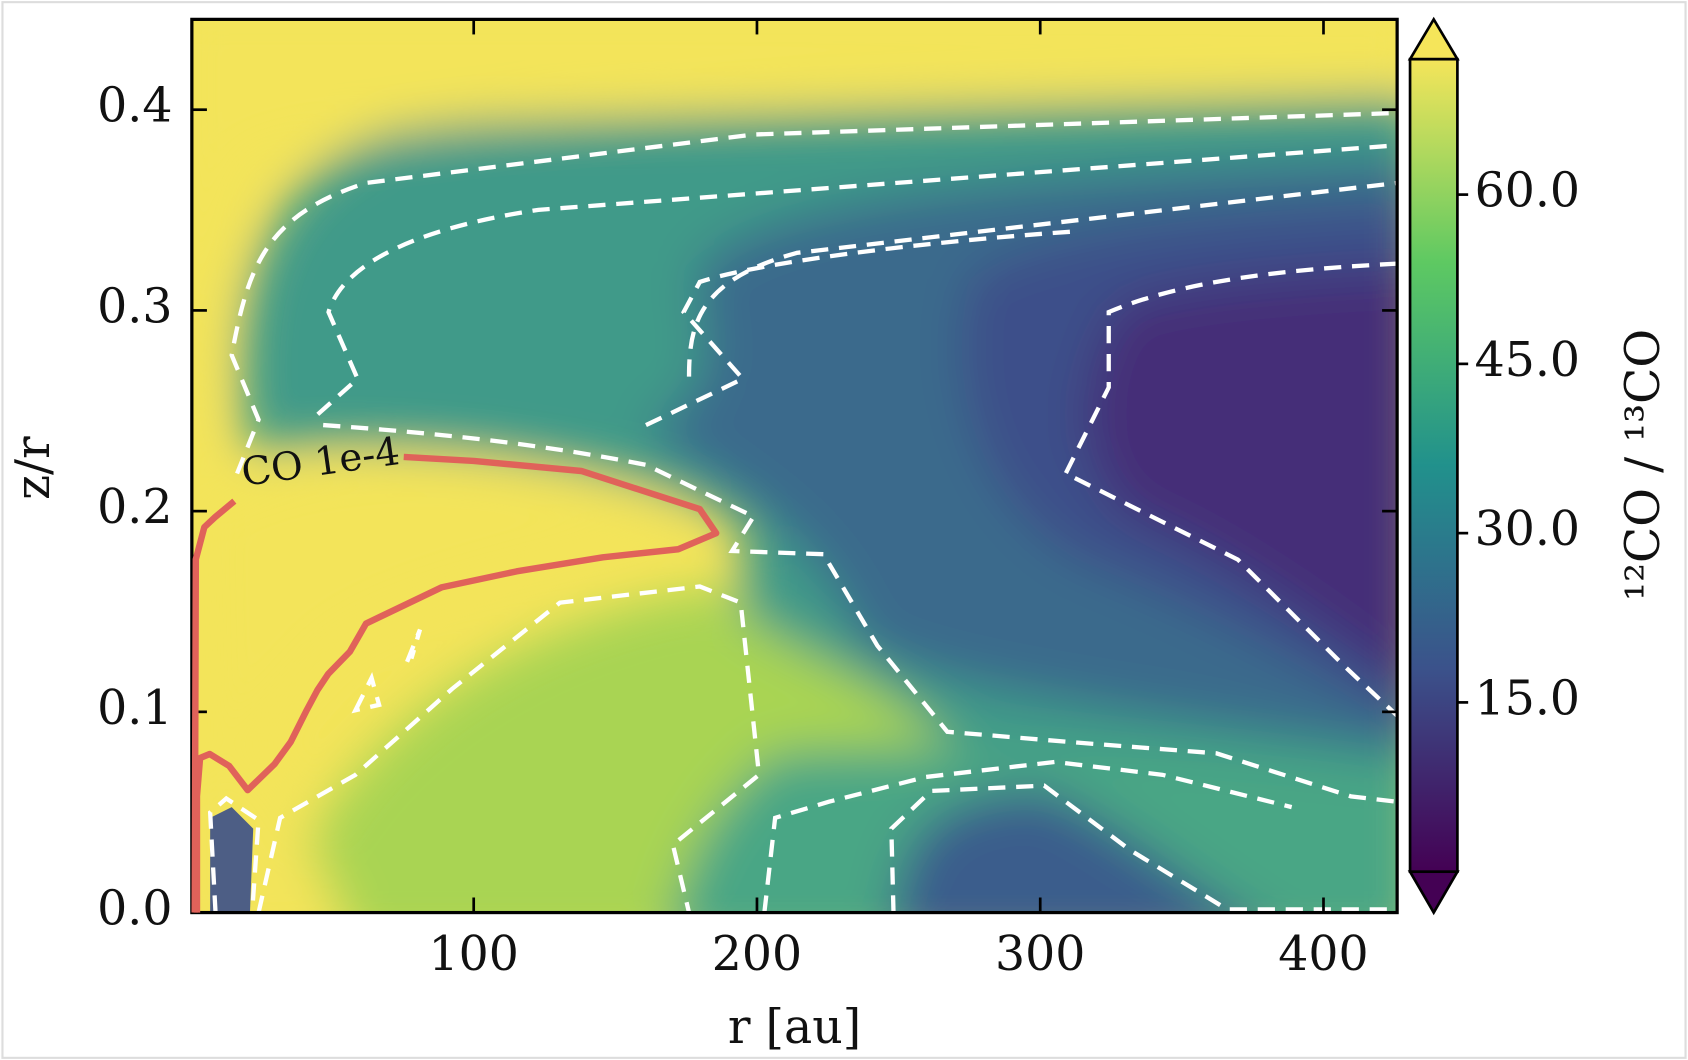  Describe the element at coordinates (1527, 360) in the screenshot. I see `colorbar-tick-label: 45.0` at that location.